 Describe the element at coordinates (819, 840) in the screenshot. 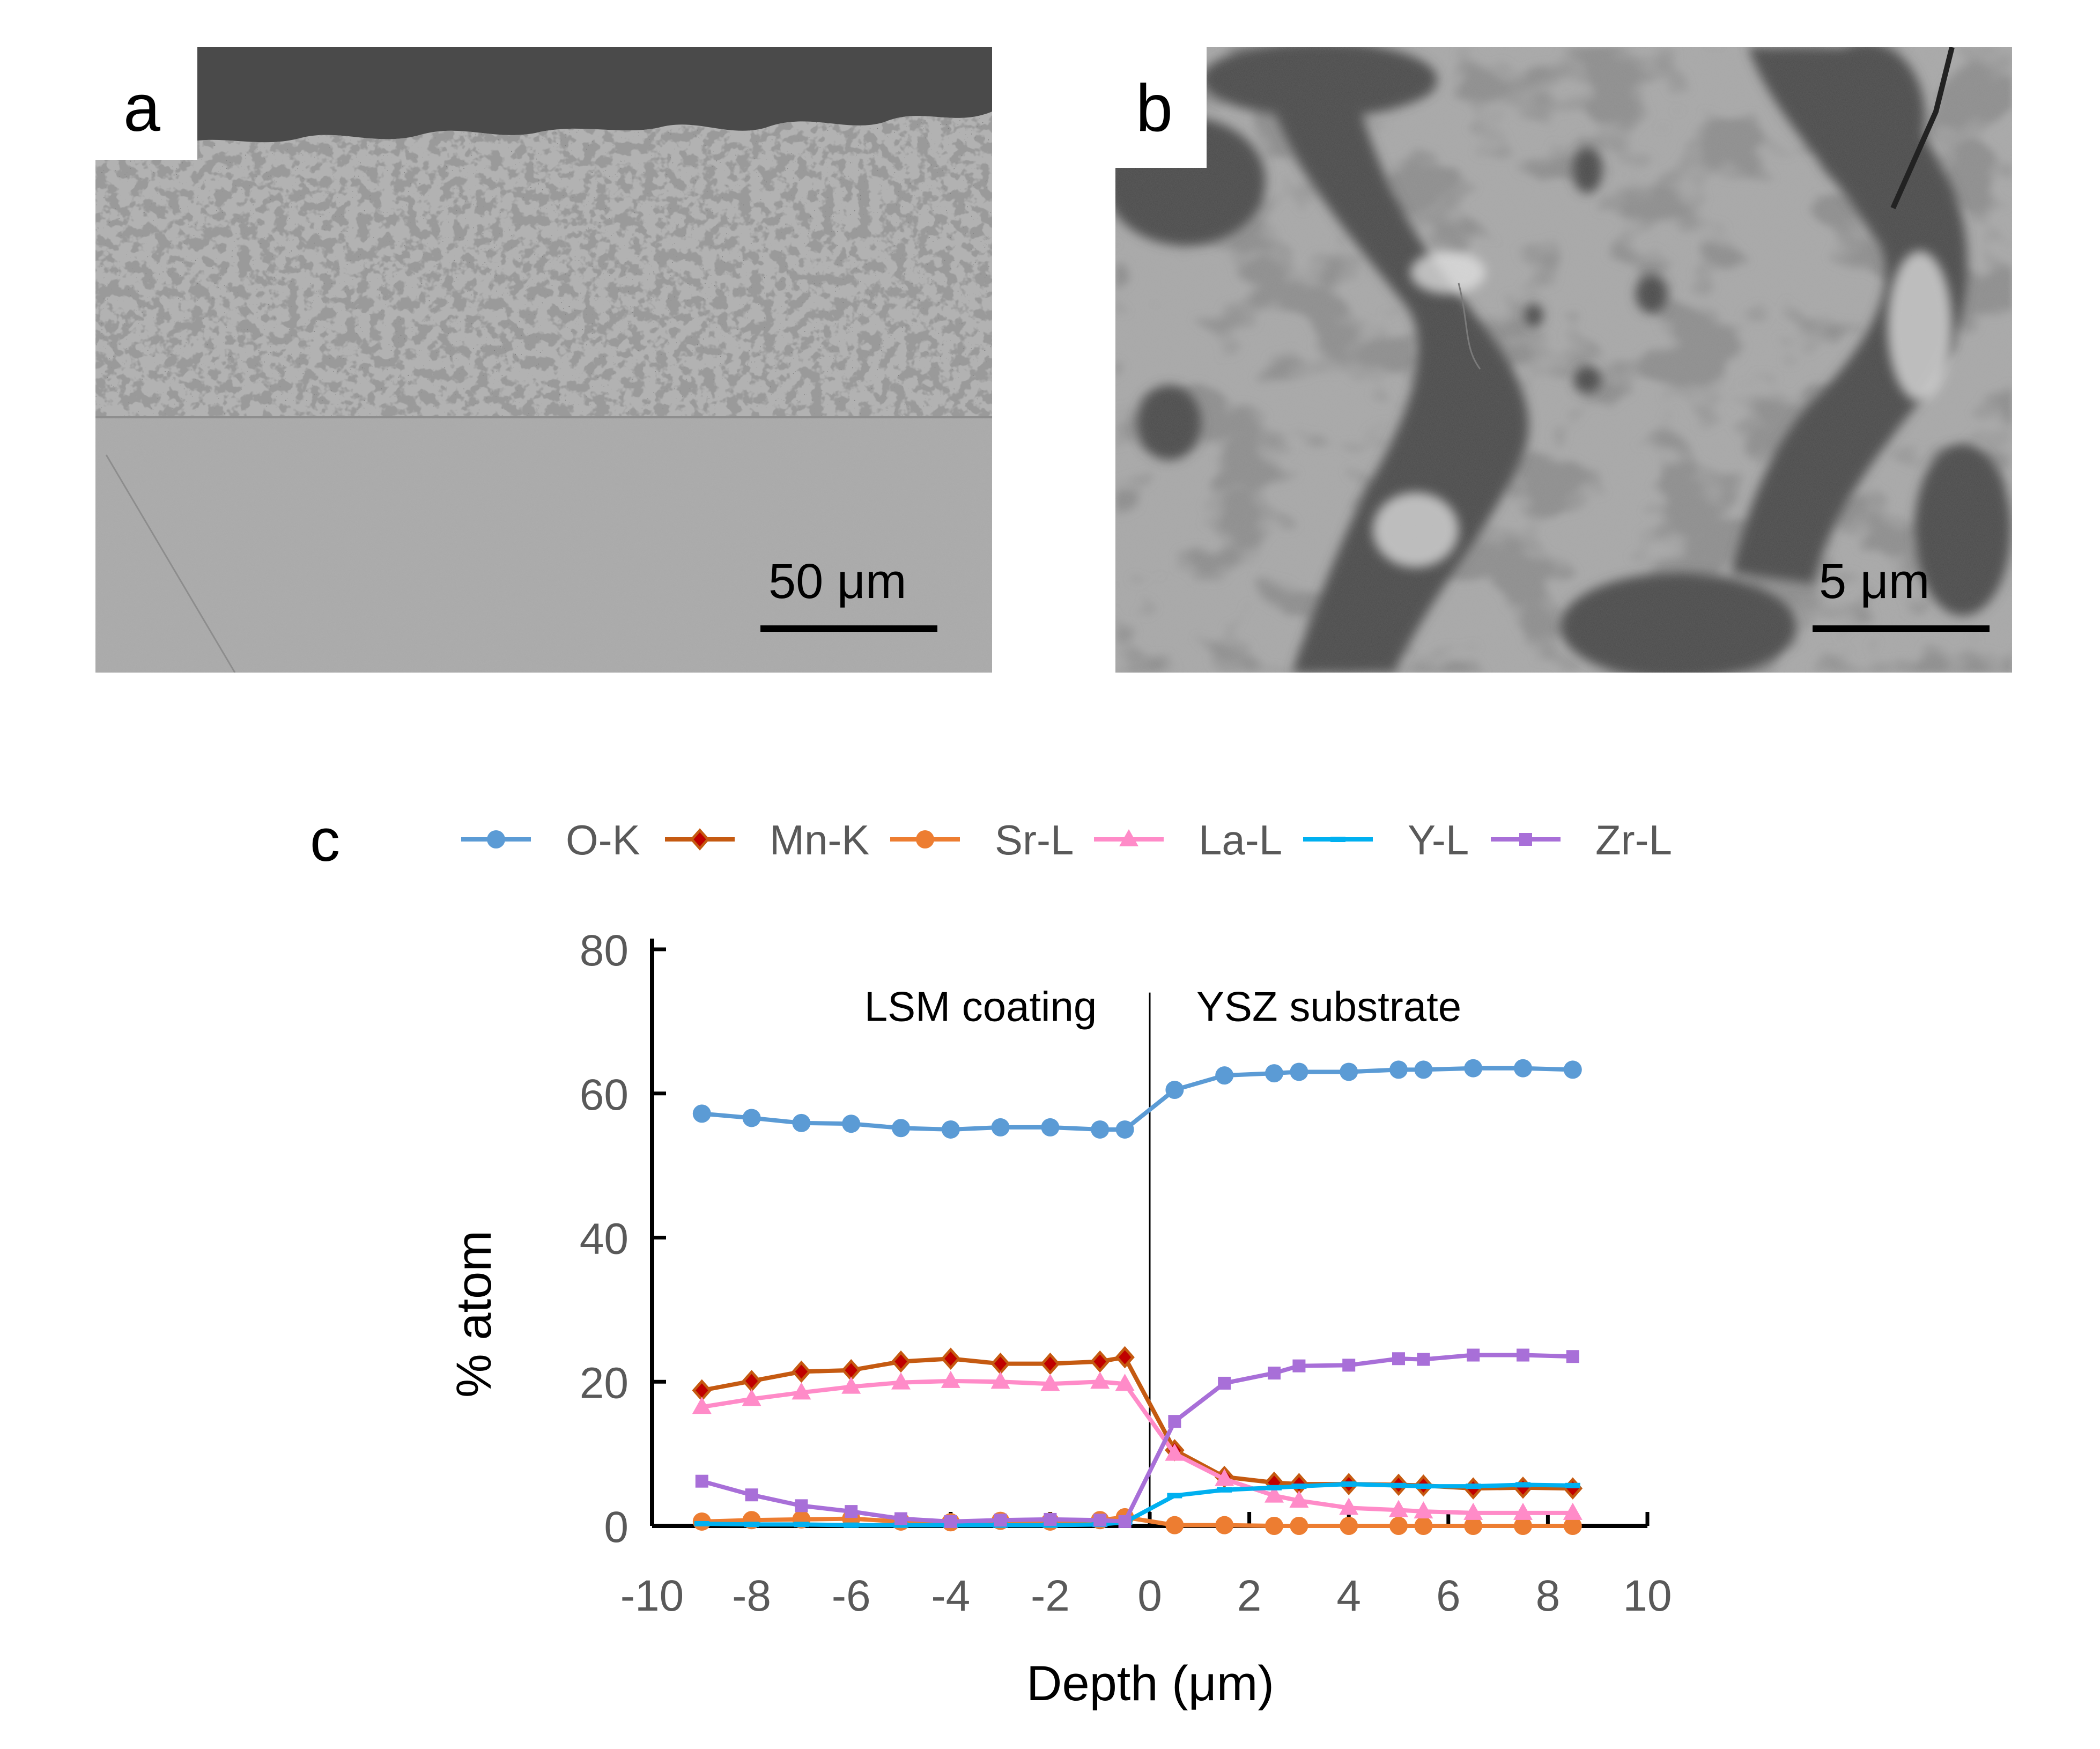

I see `legend-label: Mn-K` at that location.